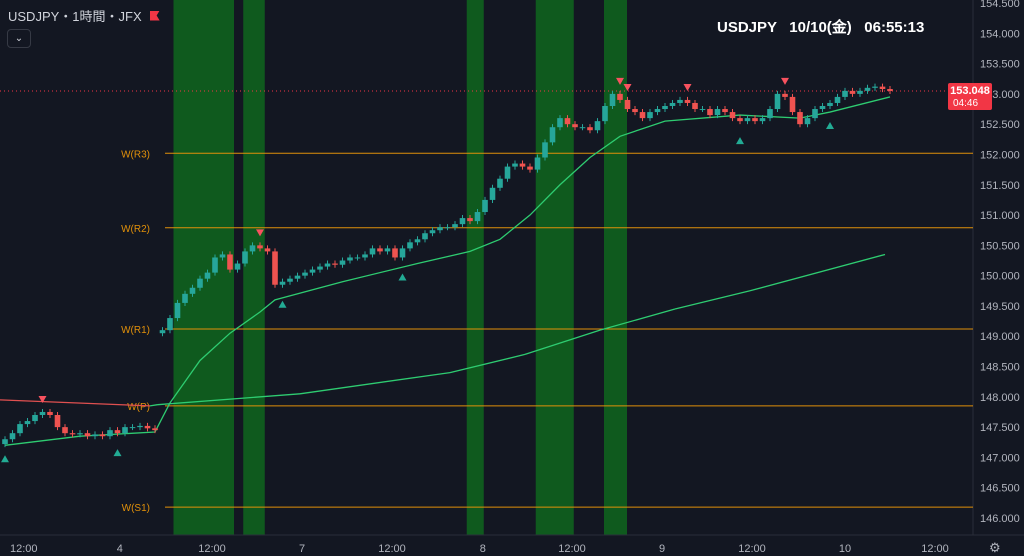 The width and height of the screenshot is (1024, 556). What do you see at coordinates (136, 508) in the screenshot?
I see `pivot-label: W(S1)` at bounding box center [136, 508].